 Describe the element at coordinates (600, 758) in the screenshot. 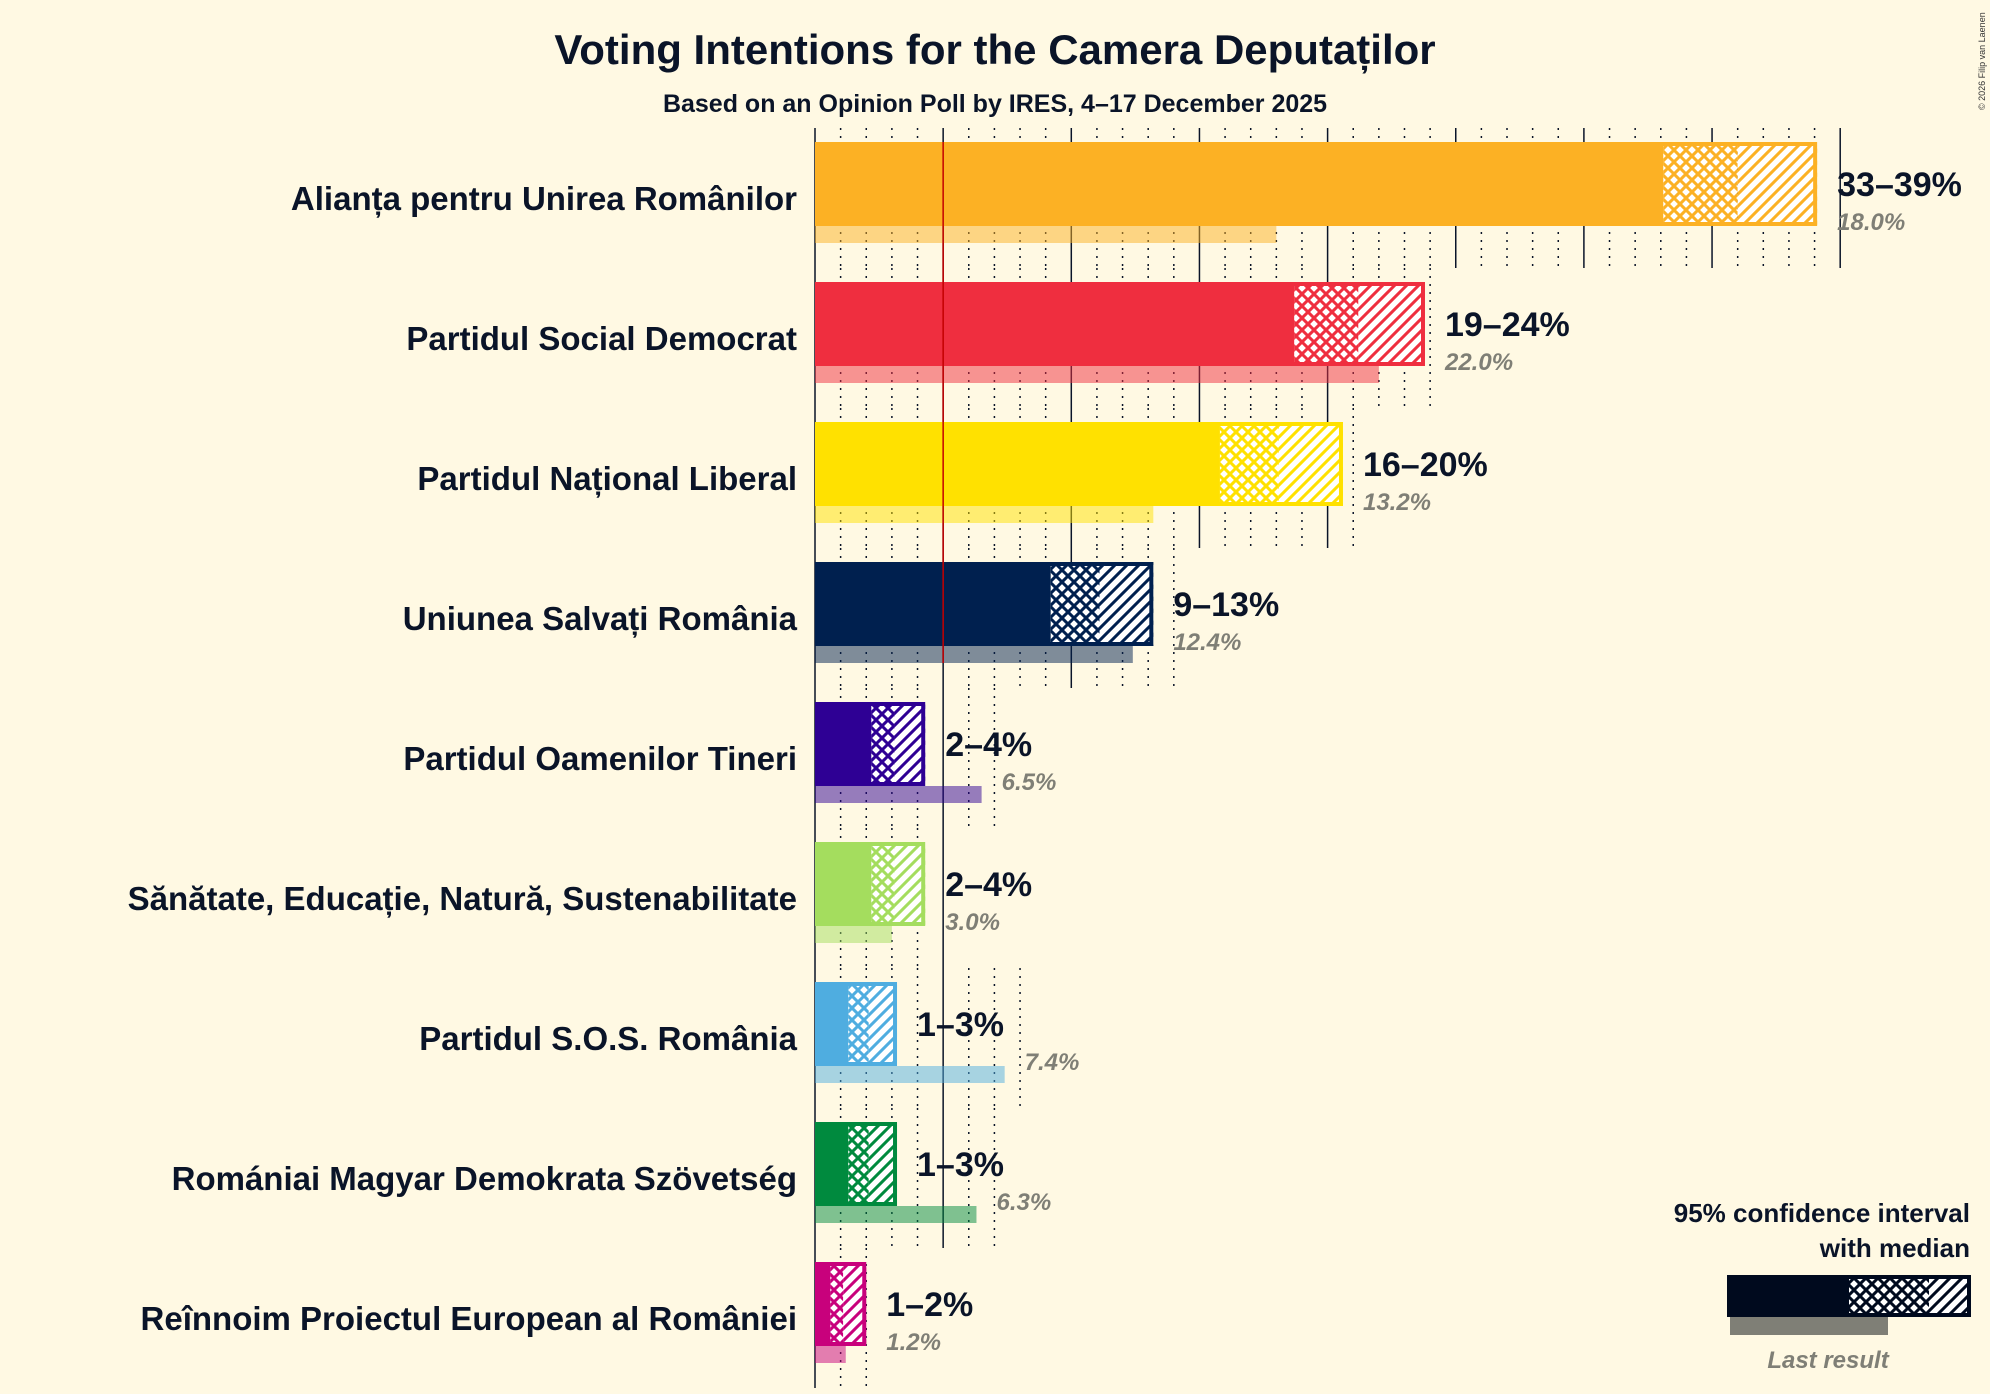

I see `party-label: Partidul Oamenilor Tineri` at that location.